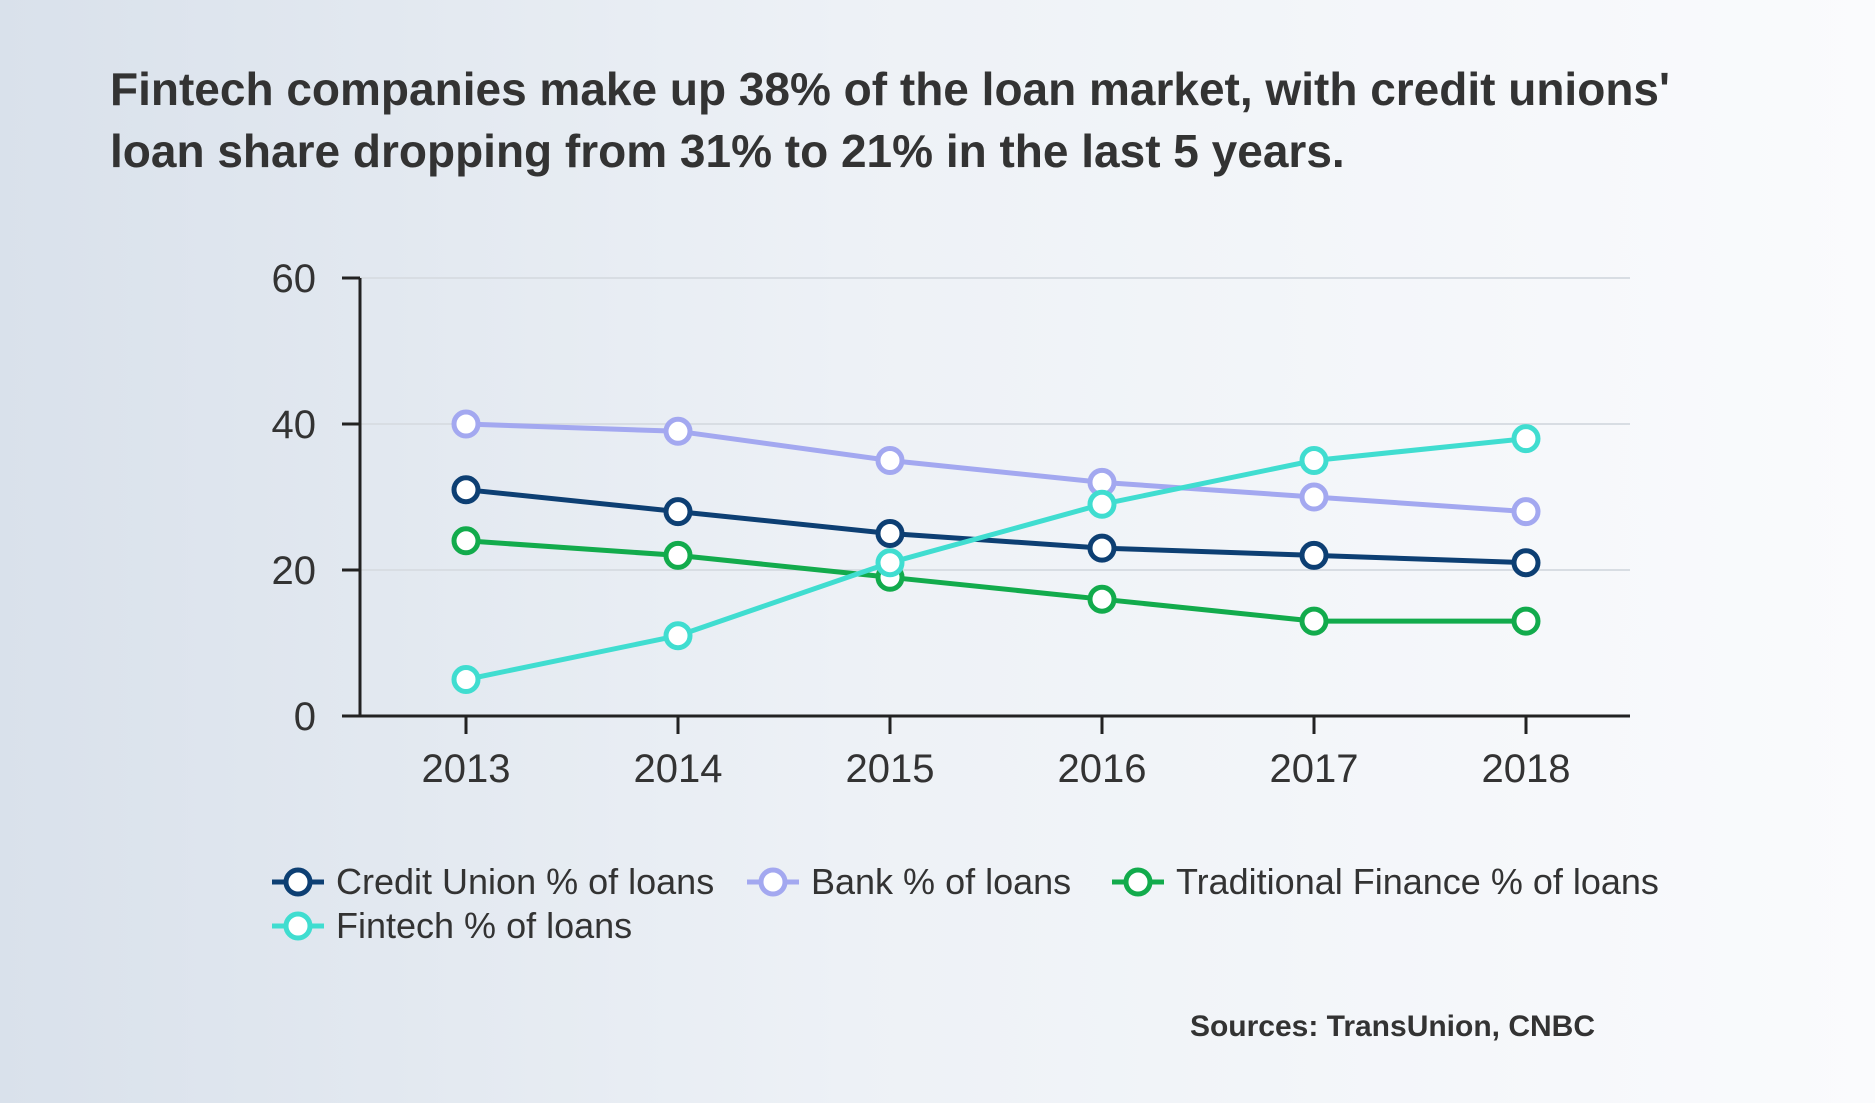  What do you see at coordinates (678, 636) in the screenshot?
I see `data-point-s4-2014` at bounding box center [678, 636].